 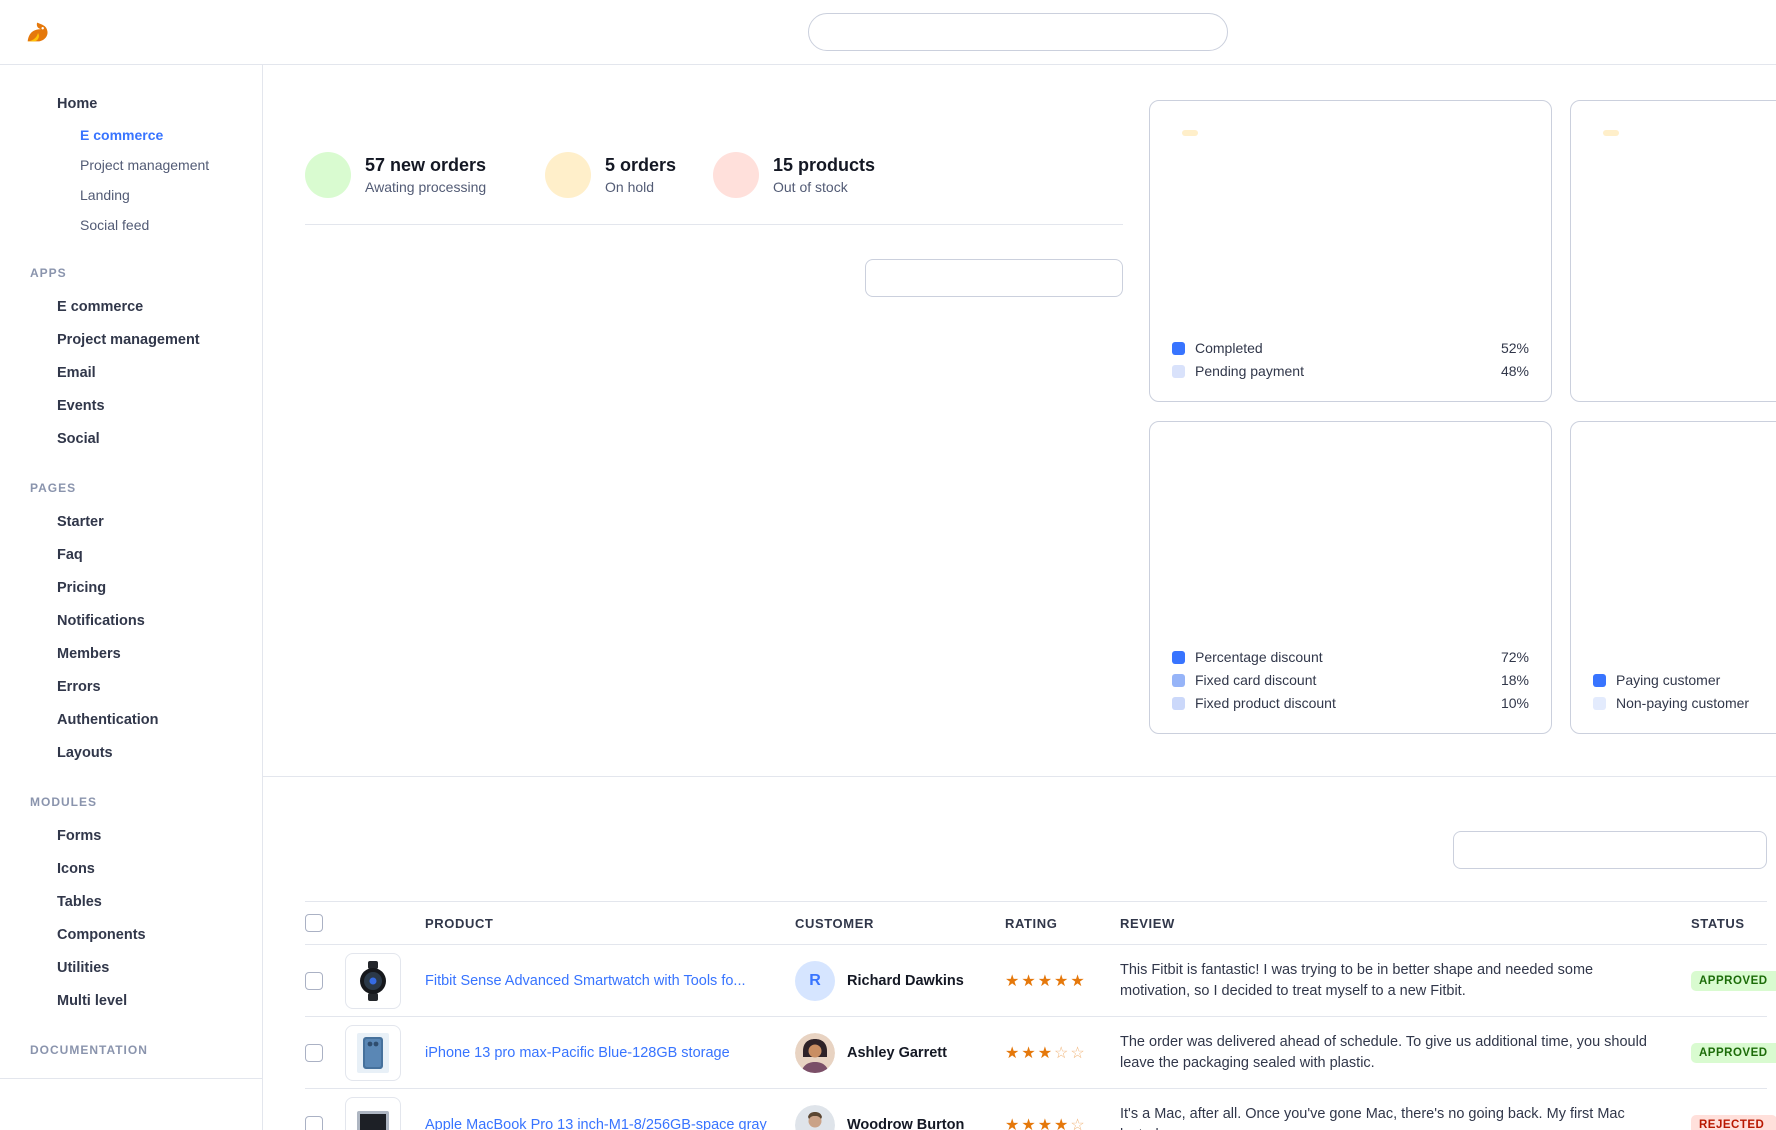 What do you see at coordinates (426, 187) in the screenshot?
I see `stat-caption: Awating processing` at bounding box center [426, 187].